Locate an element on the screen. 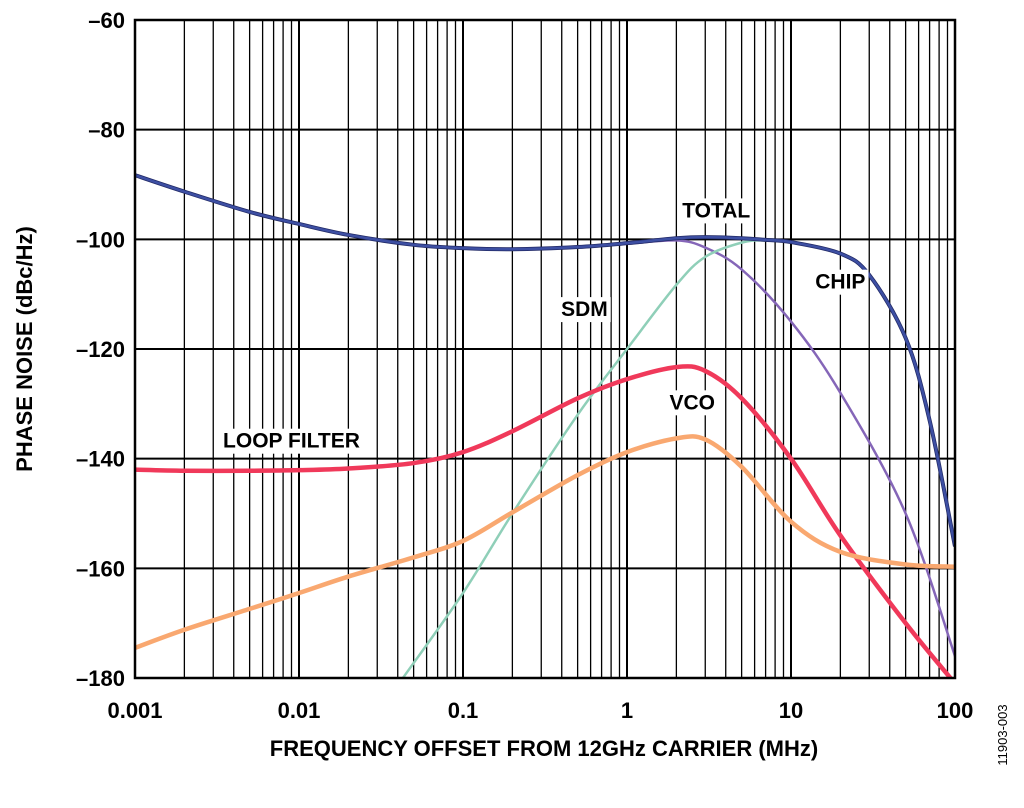 This screenshot has height=808, width=1024. y-tick-label: –120 is located at coordinates (100, 349).